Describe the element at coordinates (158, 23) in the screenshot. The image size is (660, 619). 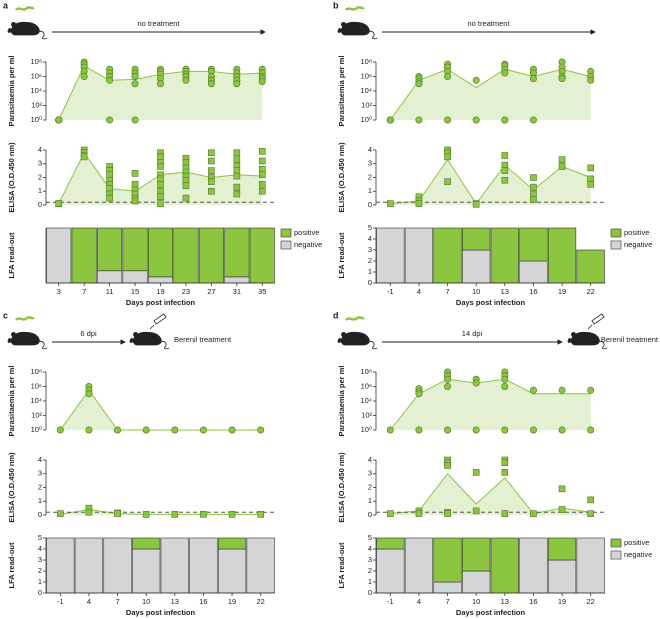
I see `arrow-annotation: no treatment` at that location.